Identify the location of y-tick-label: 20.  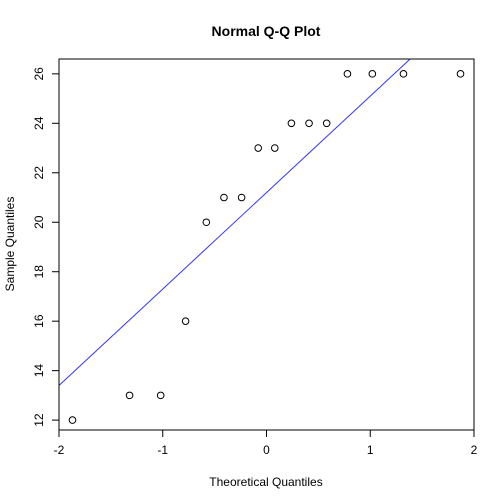
(39, 222).